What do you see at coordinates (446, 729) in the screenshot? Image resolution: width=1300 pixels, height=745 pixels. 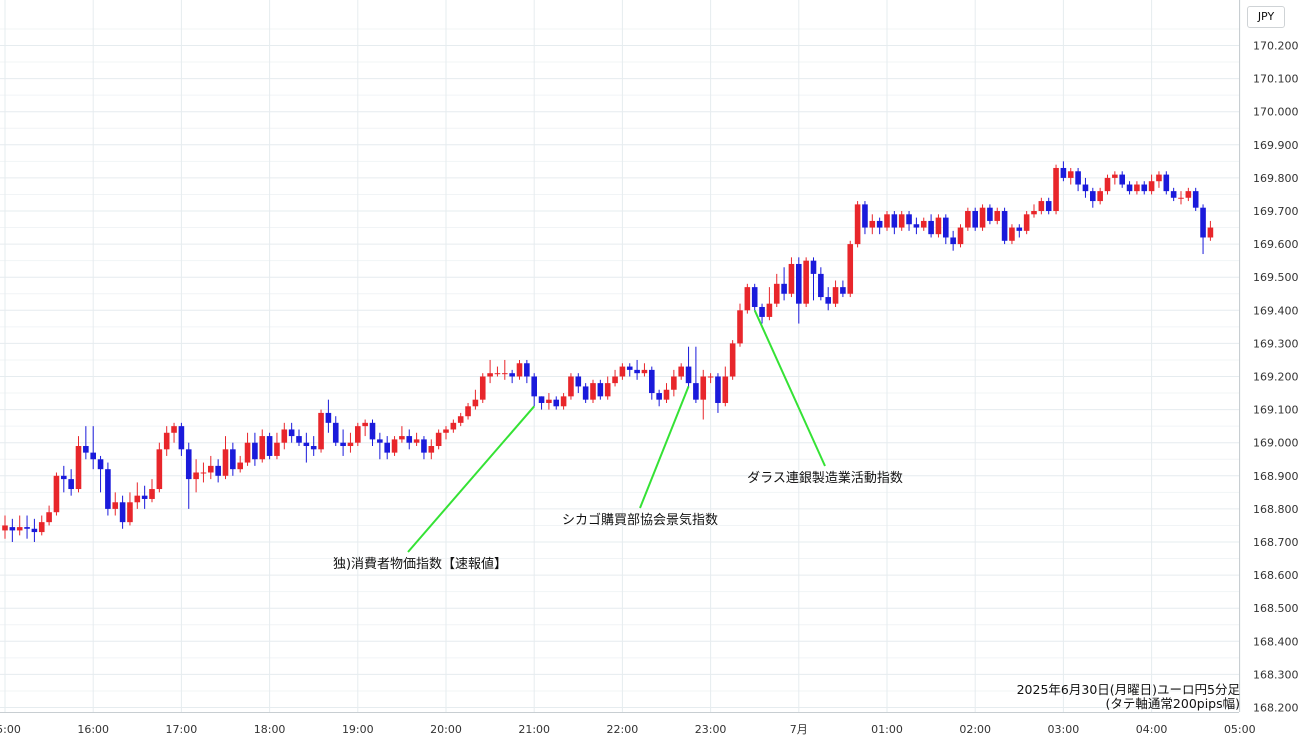 I see `x-tick-label: 20:00` at bounding box center [446, 729].